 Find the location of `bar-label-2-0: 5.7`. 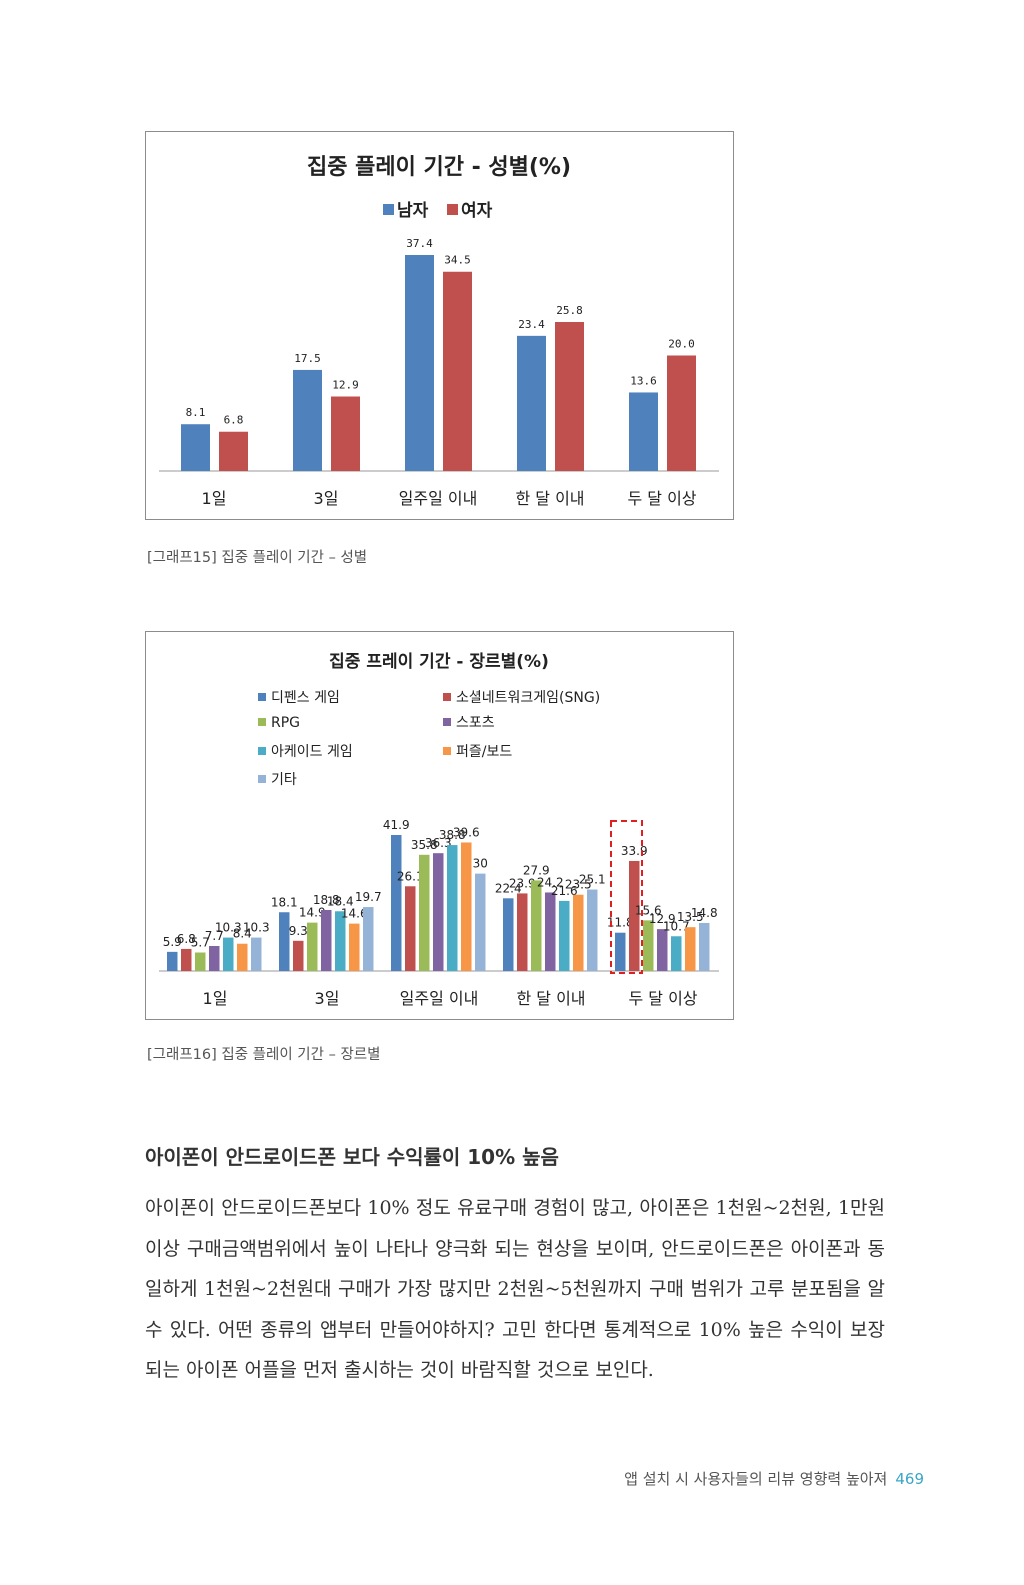

bar-label-2-0: 5.7 is located at coordinates (200, 942).